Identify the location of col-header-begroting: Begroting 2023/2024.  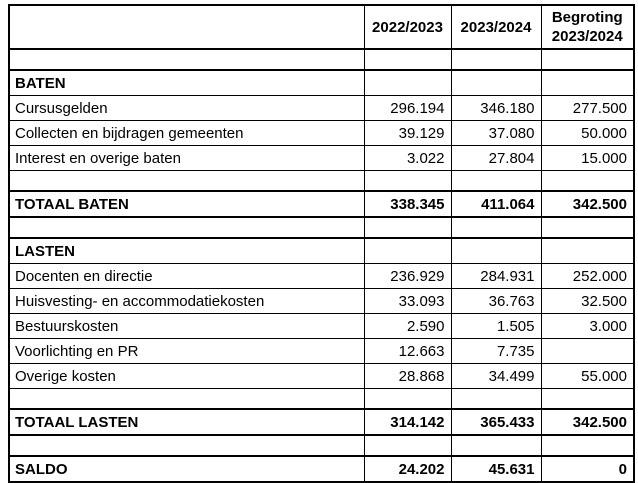
(587, 27).